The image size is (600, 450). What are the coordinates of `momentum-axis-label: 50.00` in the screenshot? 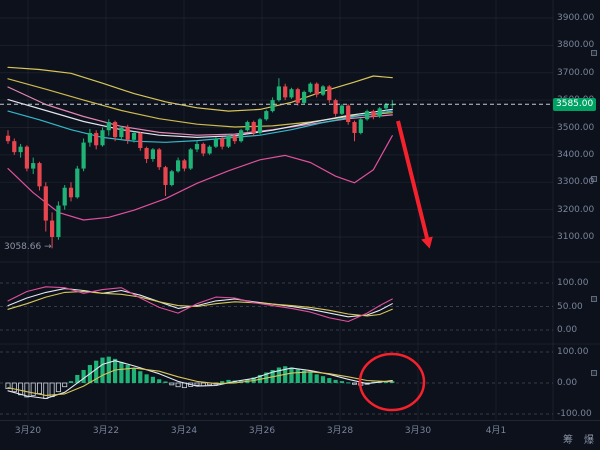 It's located at (570, 306).